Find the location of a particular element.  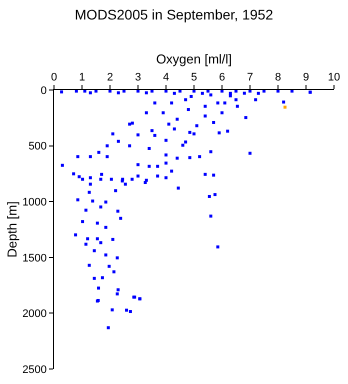

x-tick-label: 5 is located at coordinates (194, 78).